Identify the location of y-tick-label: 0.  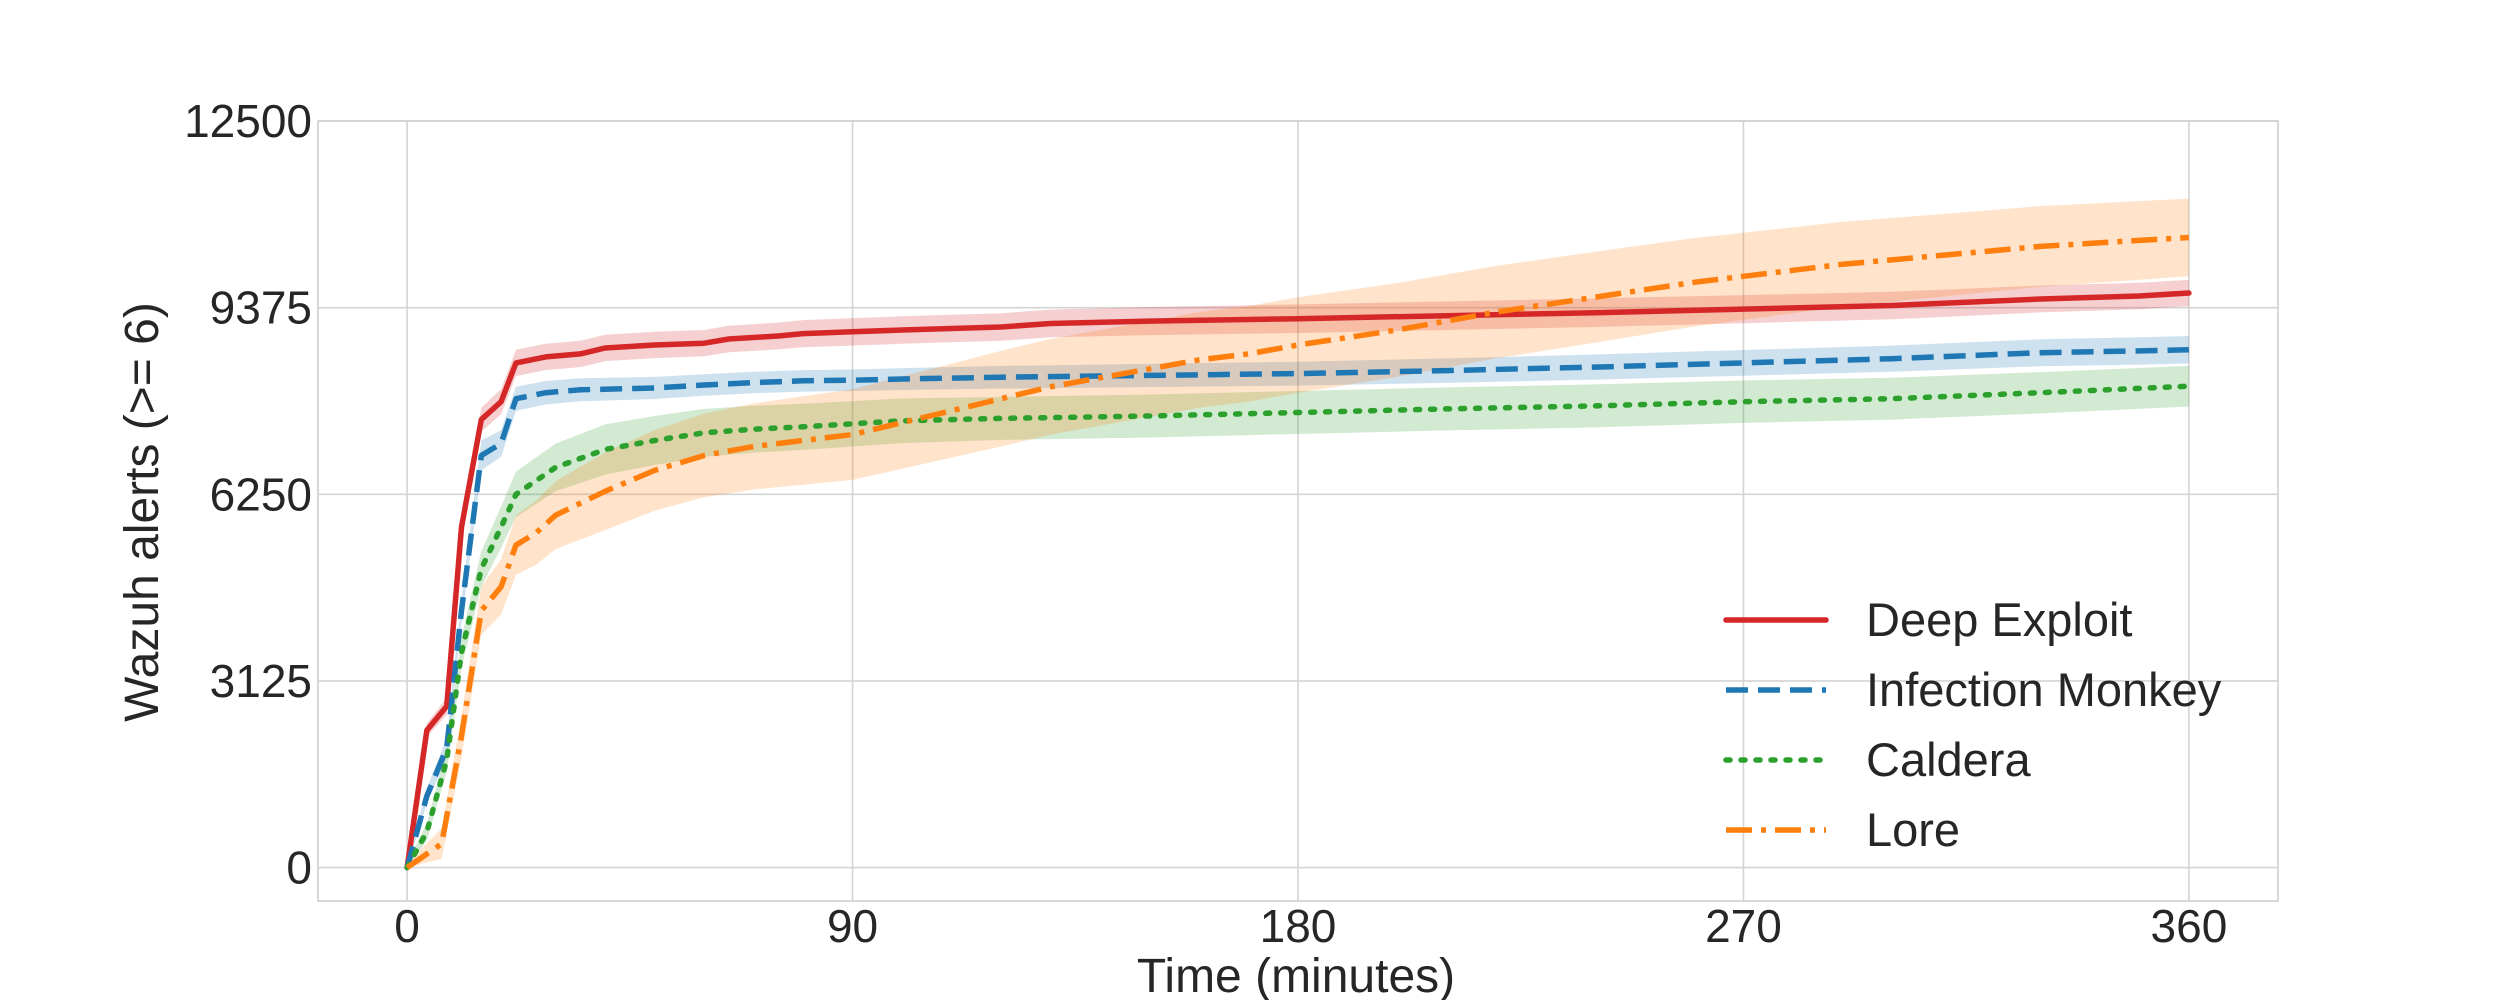
(299, 868).